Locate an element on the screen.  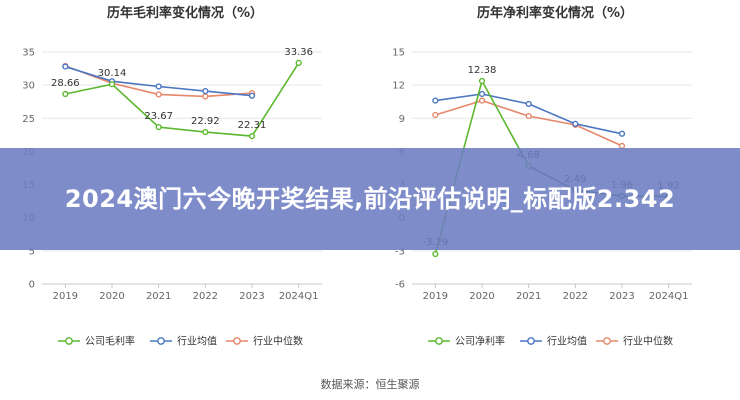
y-tick-label: -3 is located at coordinates (400, 251).